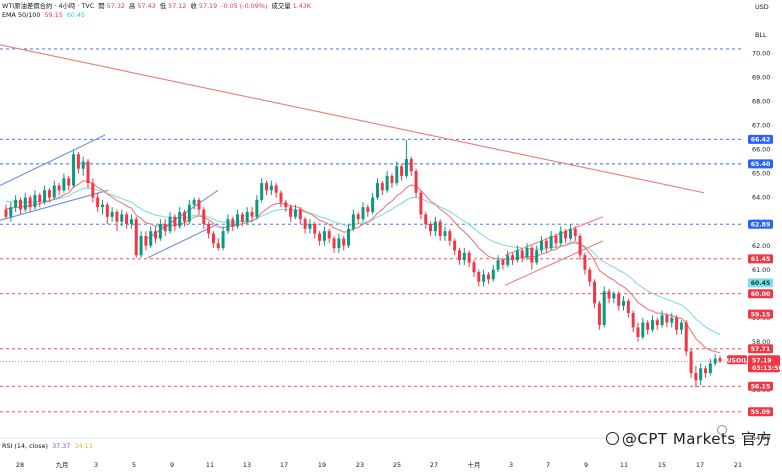 The image size is (782, 473). I want to click on ema-legend: EMA 50/100 59.15 60.45, so click(44, 15).